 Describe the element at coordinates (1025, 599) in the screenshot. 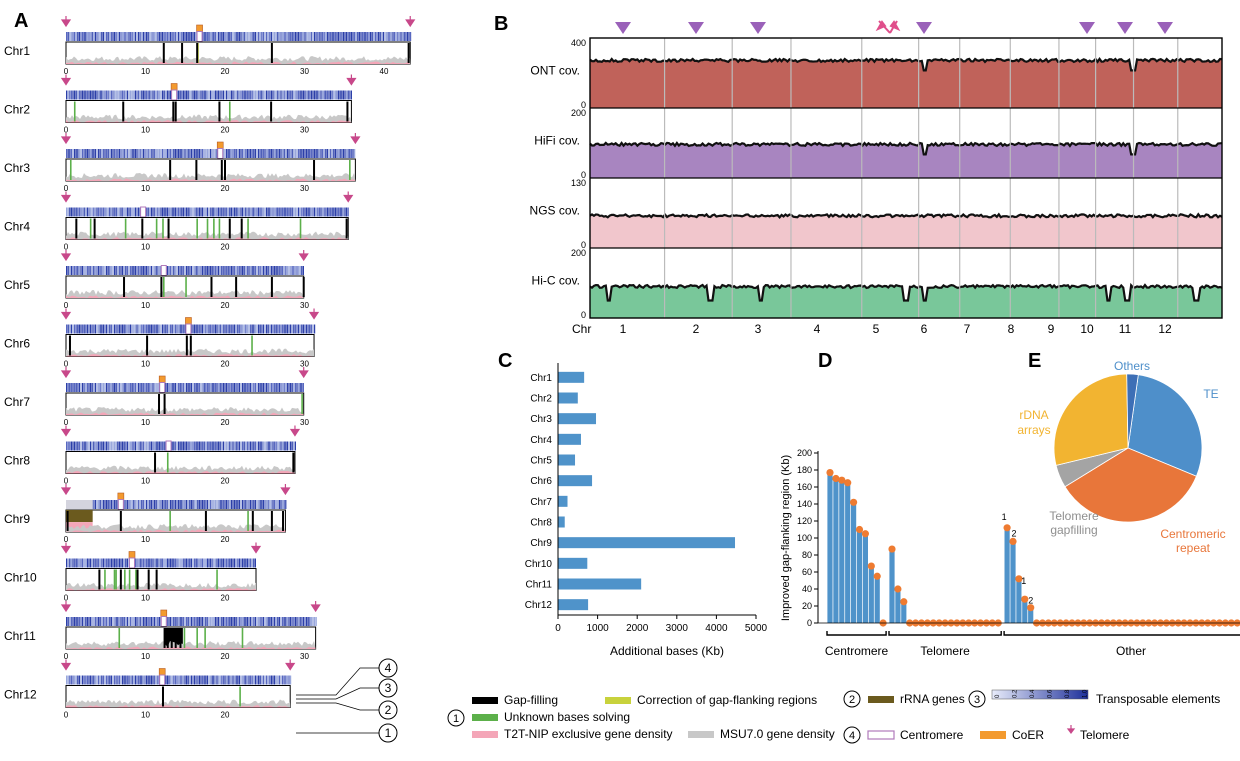

I see `lollipop-dot` at that location.